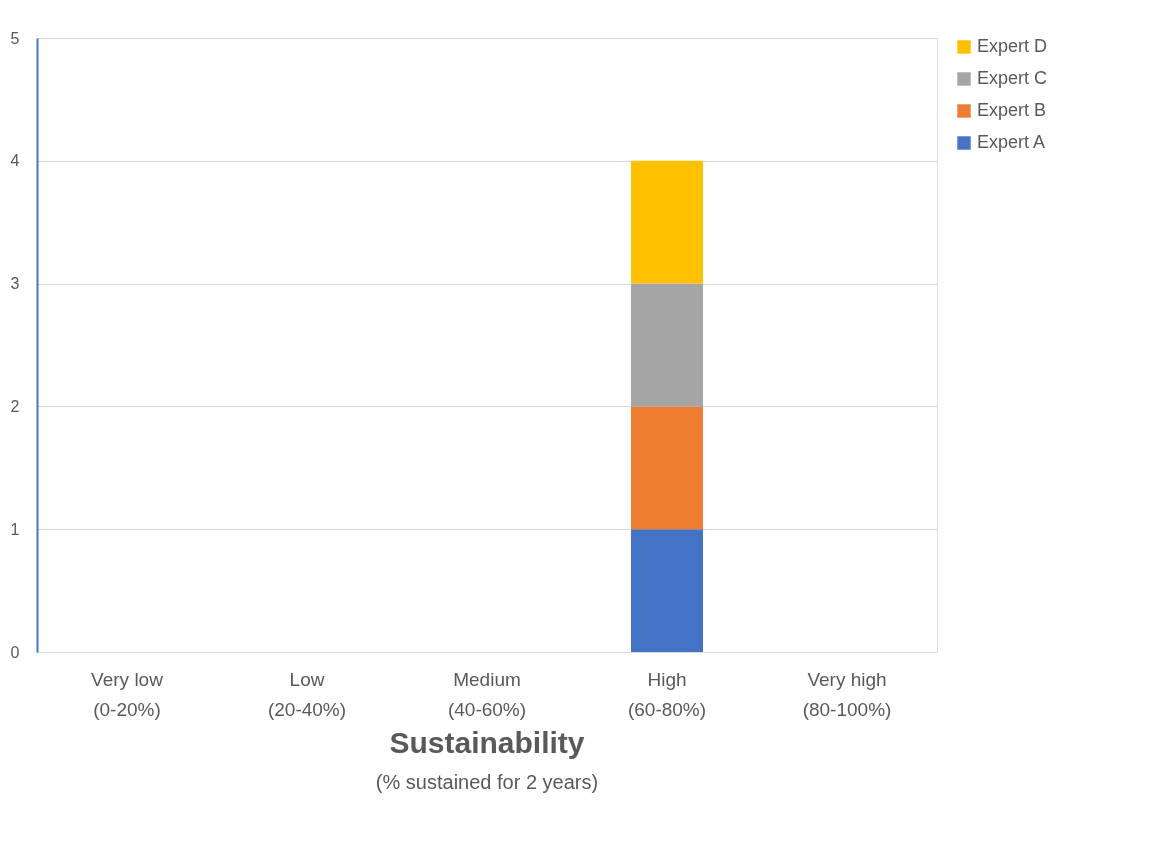 The width and height of the screenshot is (1149, 854). Describe the element at coordinates (1012, 46) in the screenshot. I see `legend-label: Expert D` at that location.